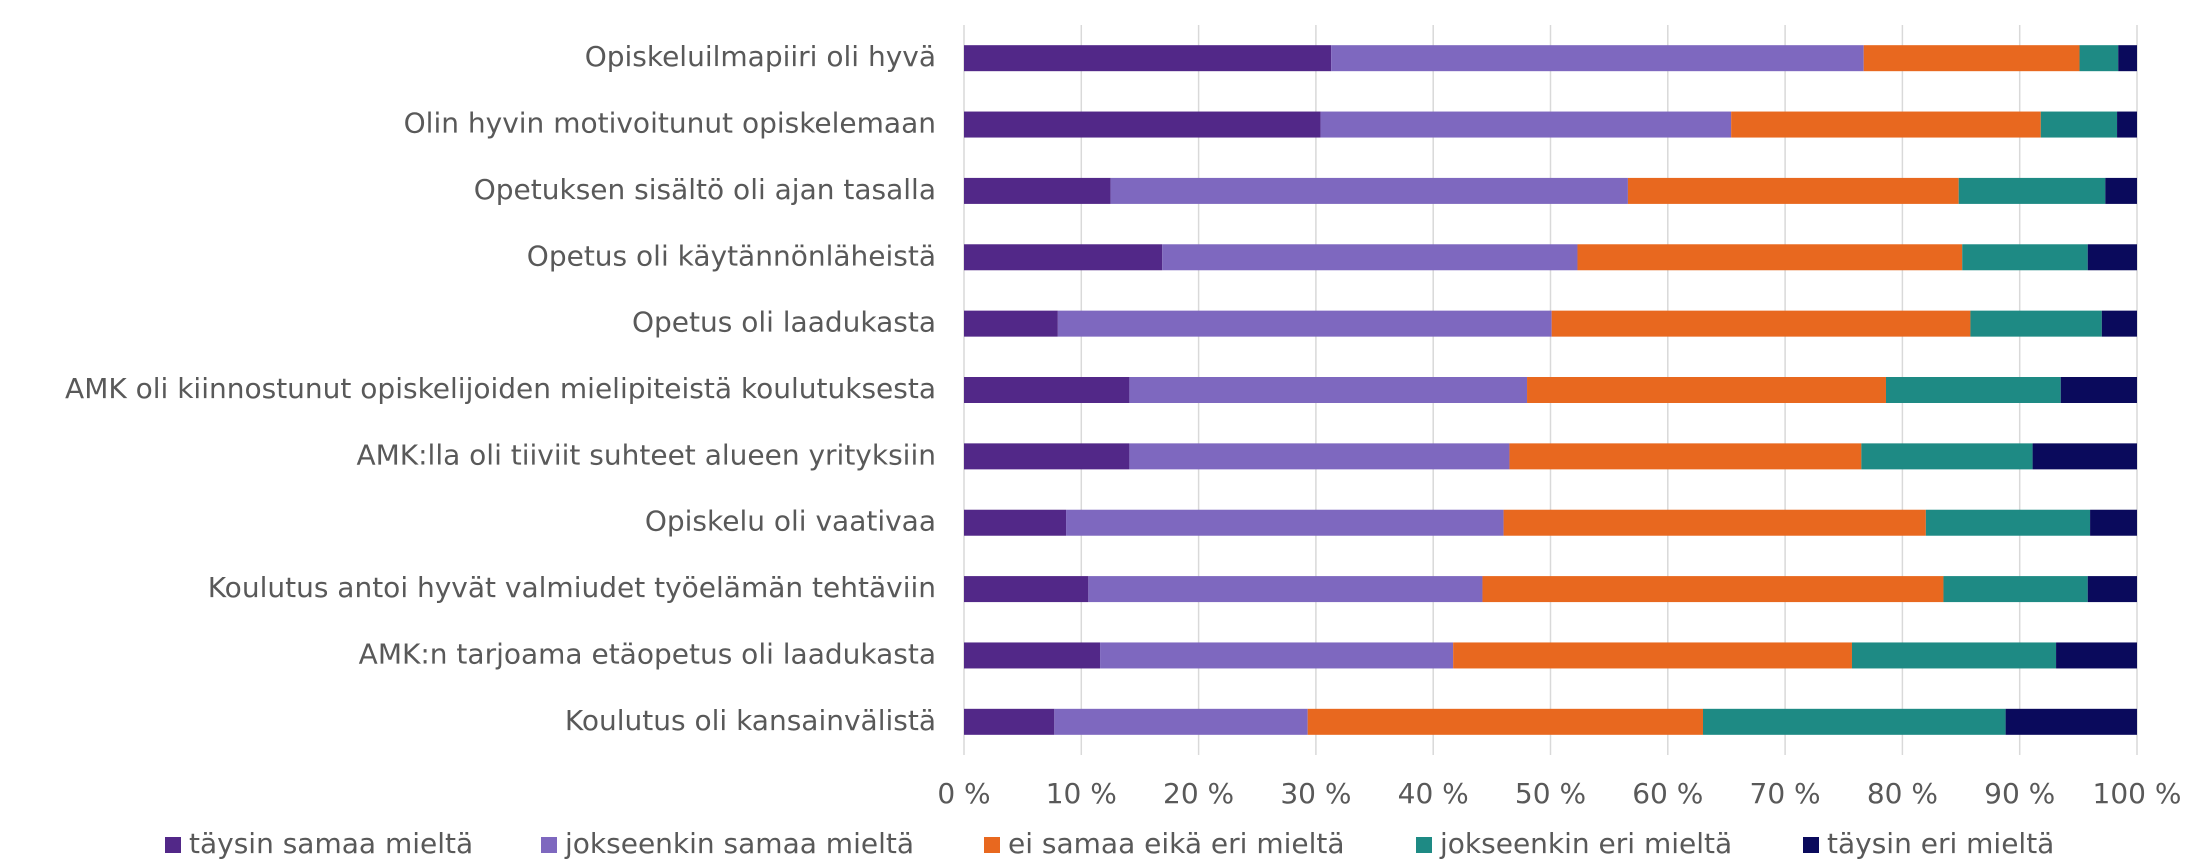  What do you see at coordinates (731, 255) in the screenshot?
I see `y-tick-label: Opetus oli käytännönläheistä` at bounding box center [731, 255].